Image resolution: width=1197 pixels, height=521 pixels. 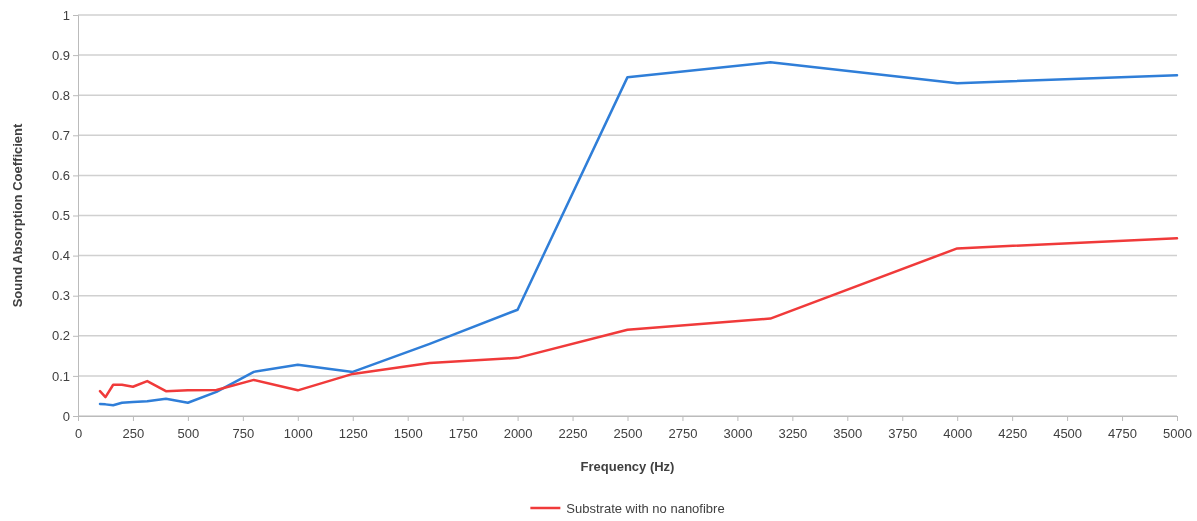 I want to click on y-tick-label: 1, so click(x=66, y=15).